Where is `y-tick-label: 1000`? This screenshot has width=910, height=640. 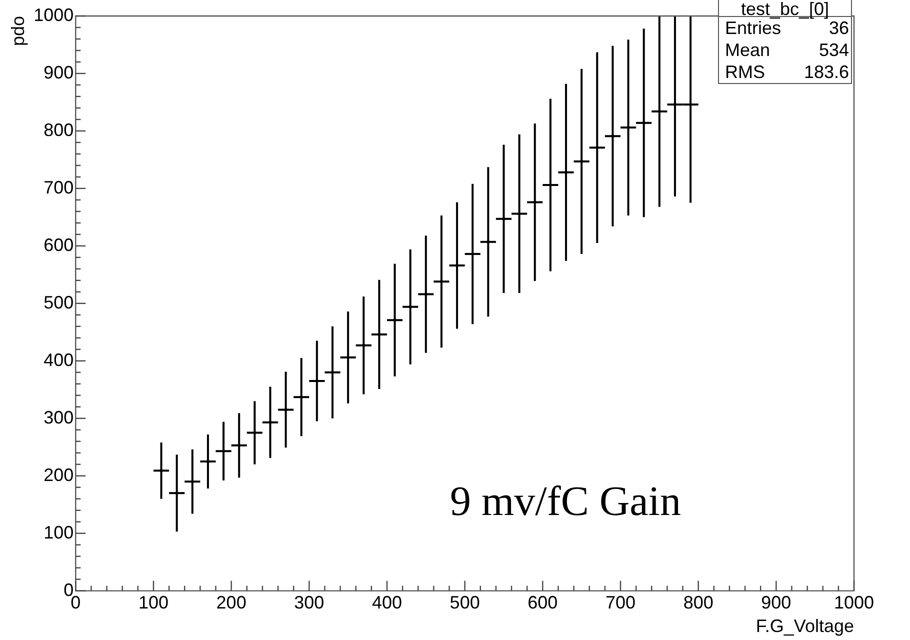
y-tick-label: 1000 is located at coordinates (54, 14).